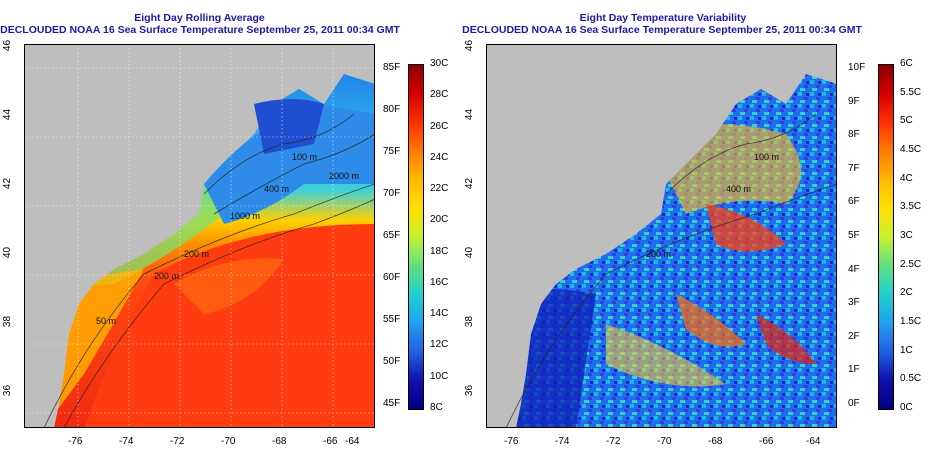 The image size is (950, 475). What do you see at coordinates (177, 441) in the screenshot?
I see `left-lon-tick-3: -72` at bounding box center [177, 441].